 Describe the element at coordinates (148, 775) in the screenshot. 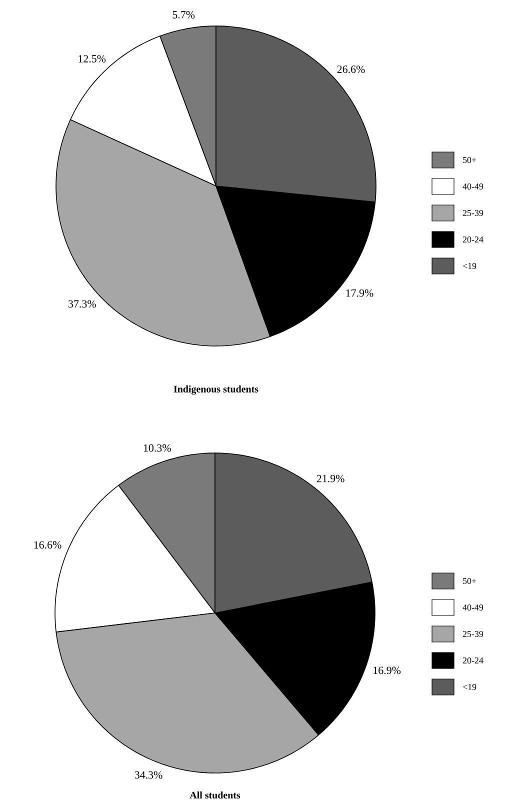

I see `data-label: 34.3%` at that location.